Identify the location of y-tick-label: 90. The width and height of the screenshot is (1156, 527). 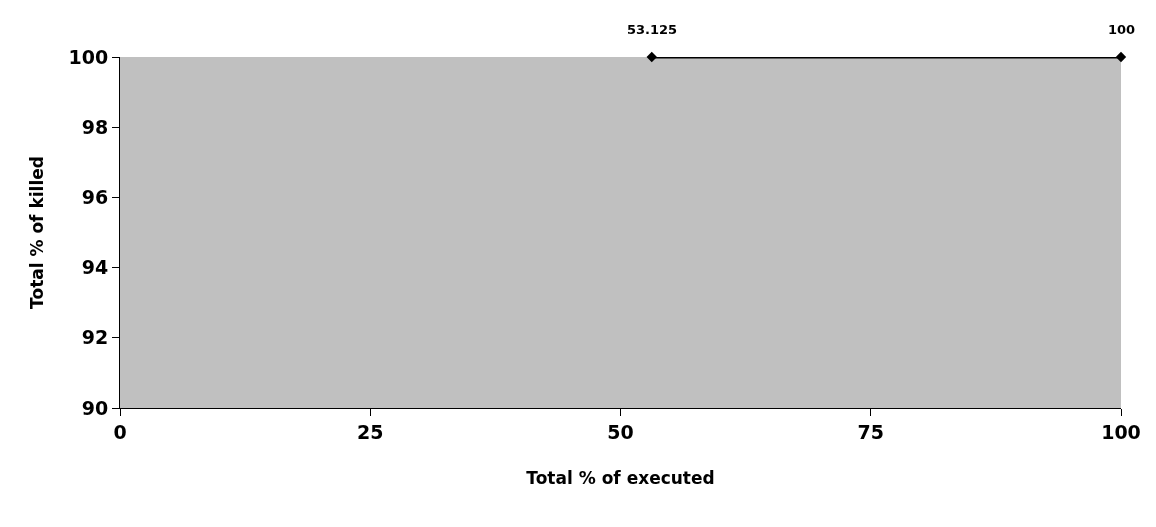
(95, 407).